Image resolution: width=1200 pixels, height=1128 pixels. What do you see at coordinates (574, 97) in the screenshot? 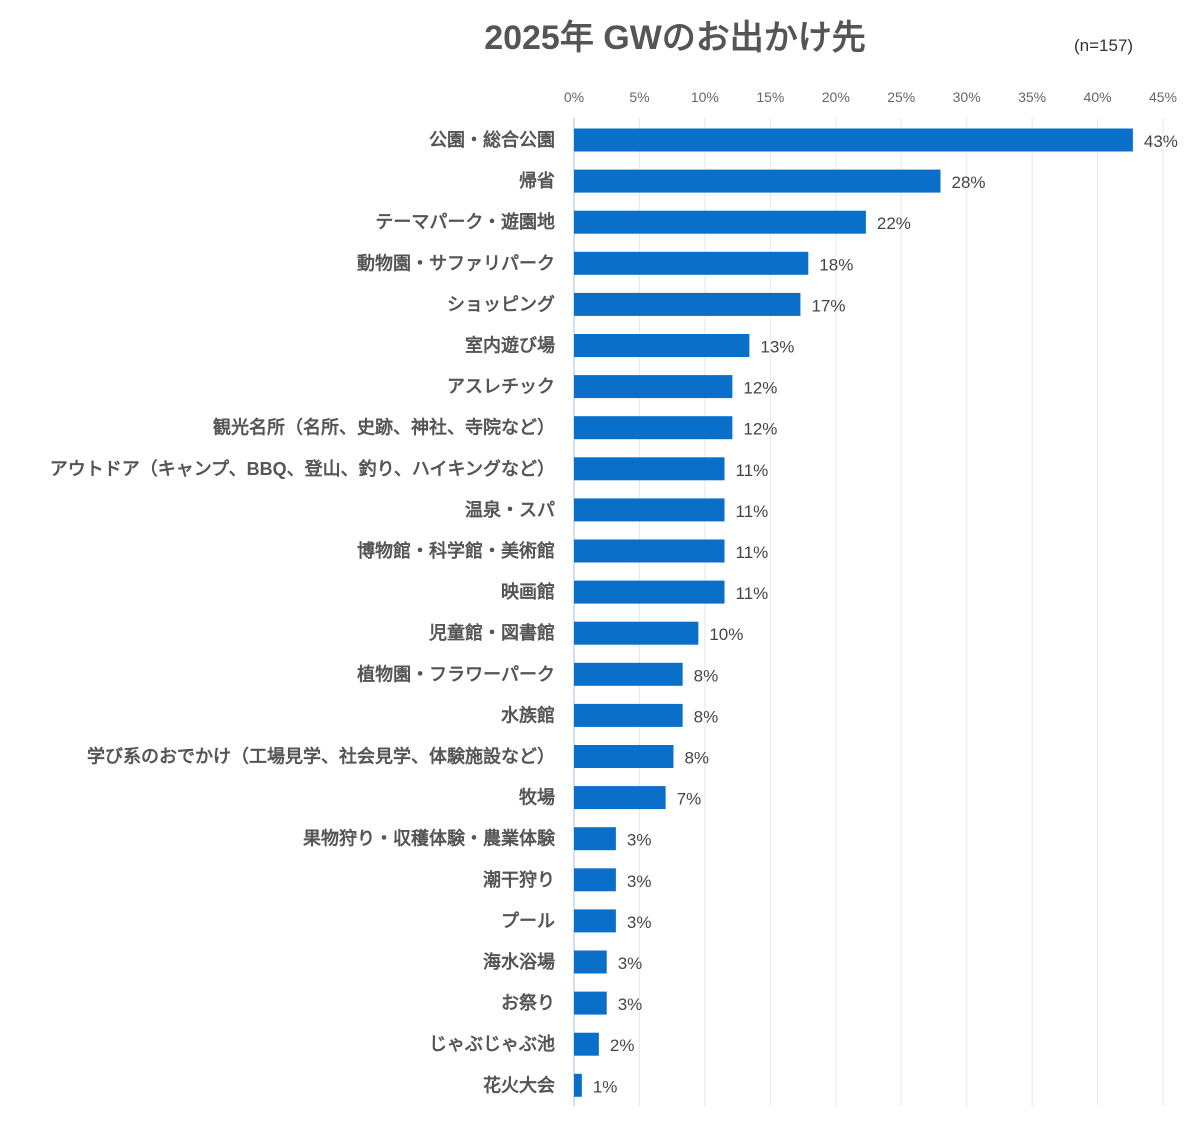
I see `tick-label: 0%` at bounding box center [574, 97].